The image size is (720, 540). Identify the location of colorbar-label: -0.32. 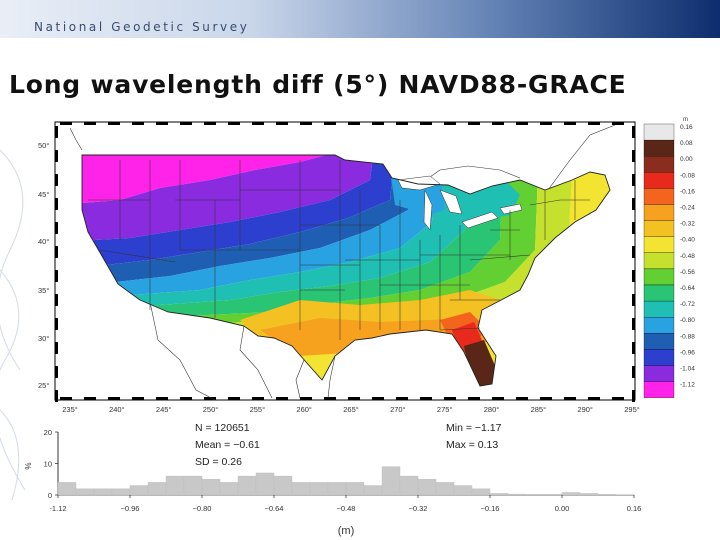
(687, 224).